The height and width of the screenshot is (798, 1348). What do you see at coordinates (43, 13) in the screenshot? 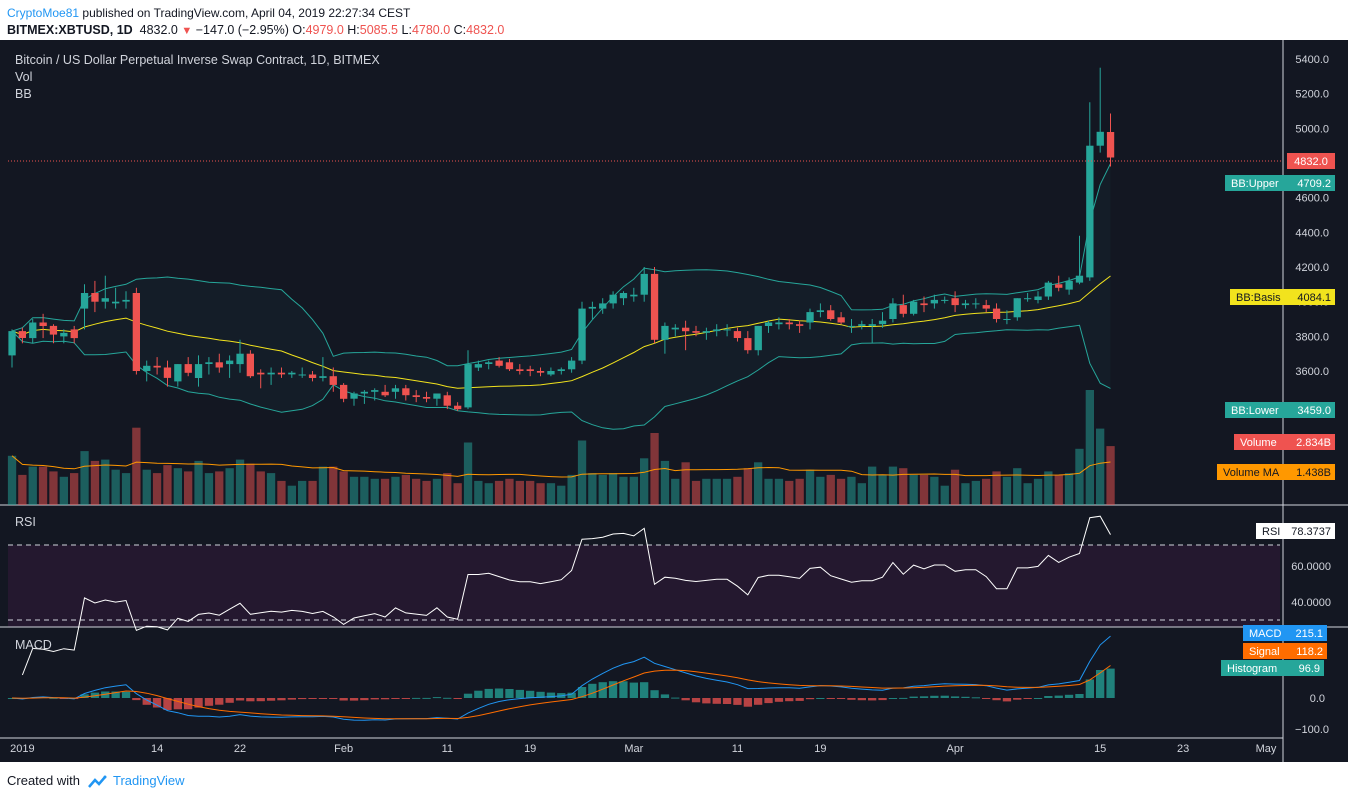
I see `author-link: CryptoMoe81` at bounding box center [43, 13].